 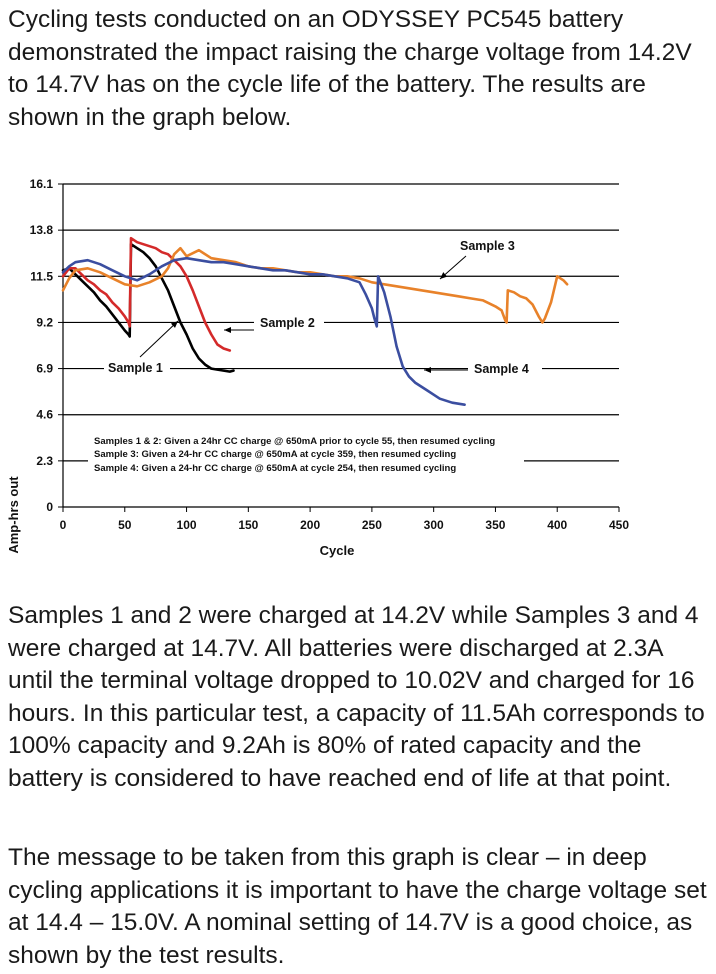 What do you see at coordinates (495, 525) in the screenshot?
I see `x-tick-label: 350` at bounding box center [495, 525].